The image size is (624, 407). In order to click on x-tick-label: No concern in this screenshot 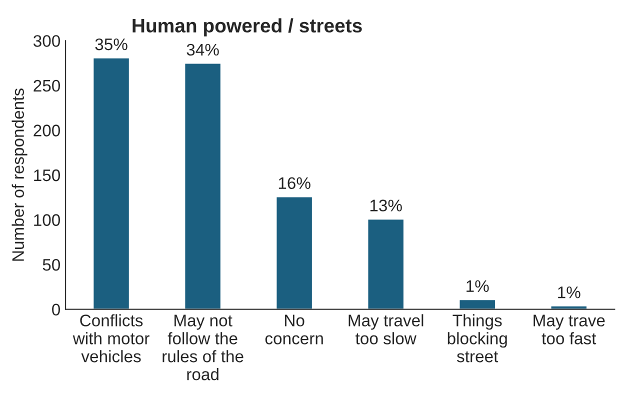, I will do `click(294, 329)`.